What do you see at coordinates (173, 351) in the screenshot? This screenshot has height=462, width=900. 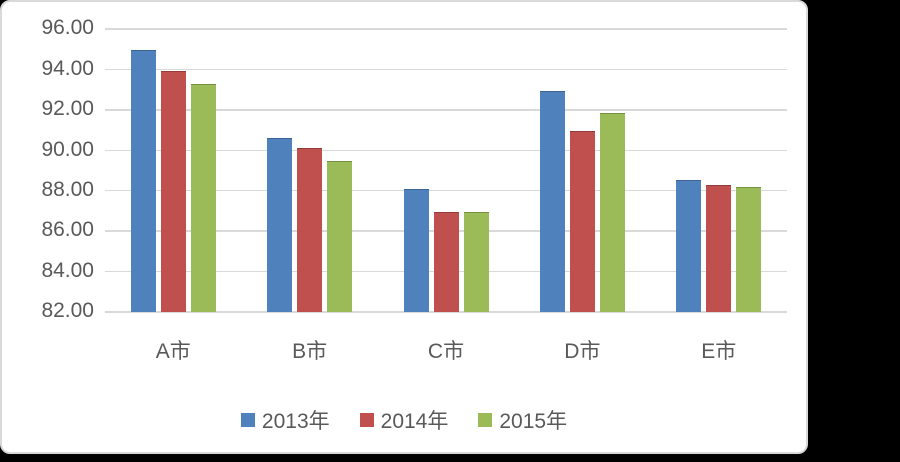 I see `x-category-label: A市` at bounding box center [173, 351].